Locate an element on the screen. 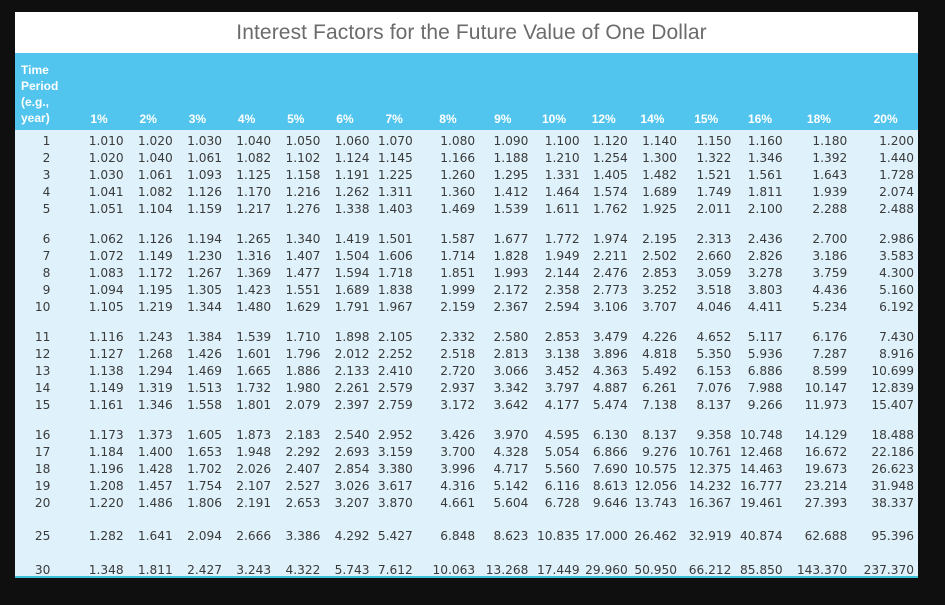 Image resolution: width=945 pixels, height=605 pixels. factor-cell: 4.292 is located at coordinates (352, 536).